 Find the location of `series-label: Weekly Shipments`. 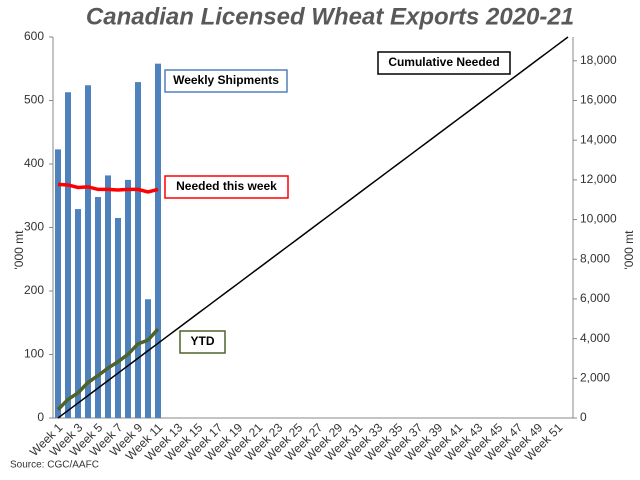

series-label: Weekly Shipments is located at coordinates (226, 80).